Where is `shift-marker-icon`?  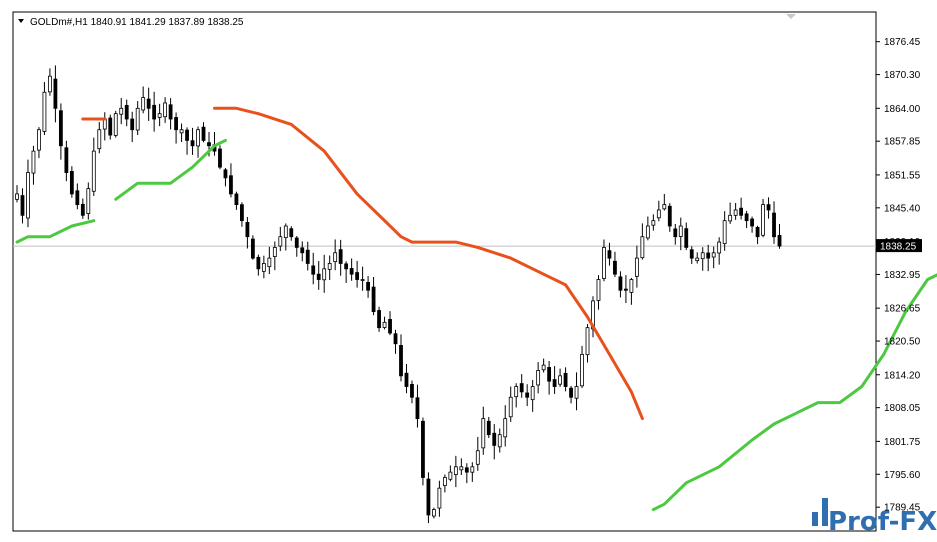 shift-marker-icon is located at coordinates (791, 16).